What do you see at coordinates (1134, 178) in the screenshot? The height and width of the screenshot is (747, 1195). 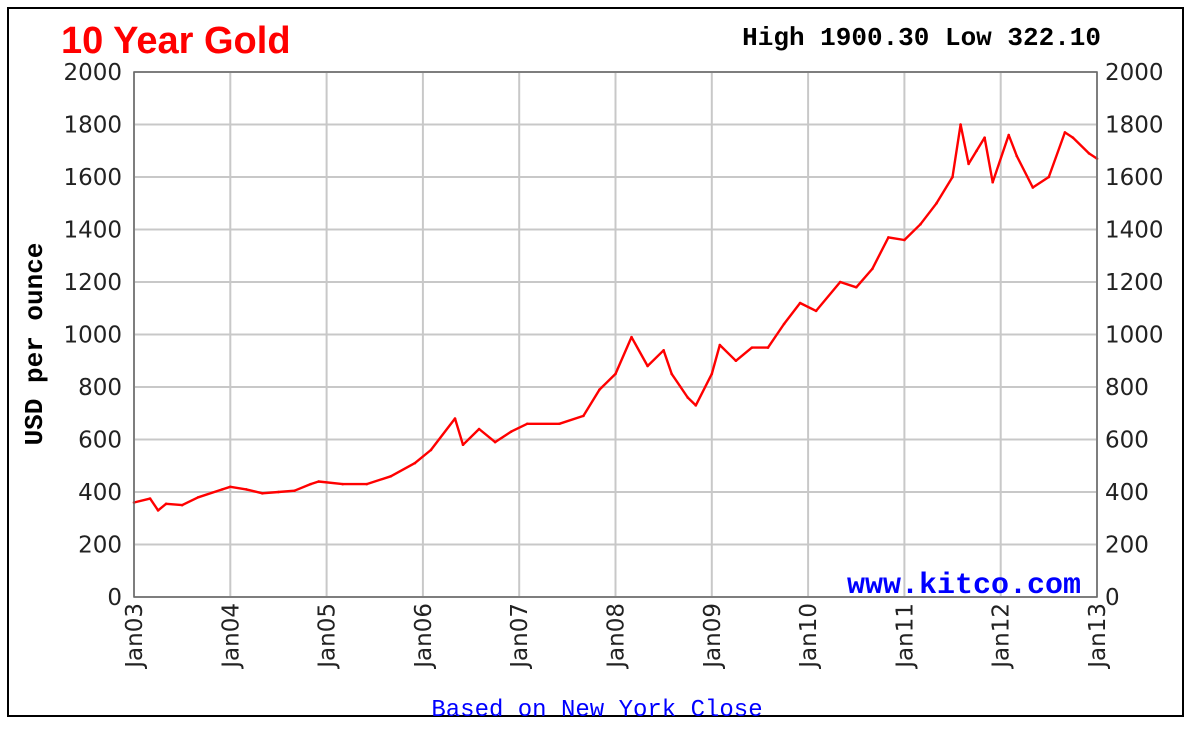 I see `y-tick-label-right: 1600` at bounding box center [1134, 178].